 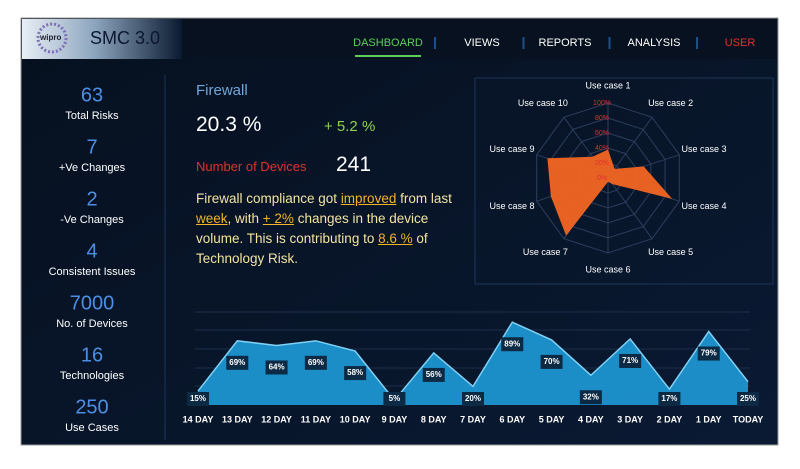 What do you see at coordinates (607, 269) in the screenshot?
I see `category-label: Use case 6` at bounding box center [607, 269].